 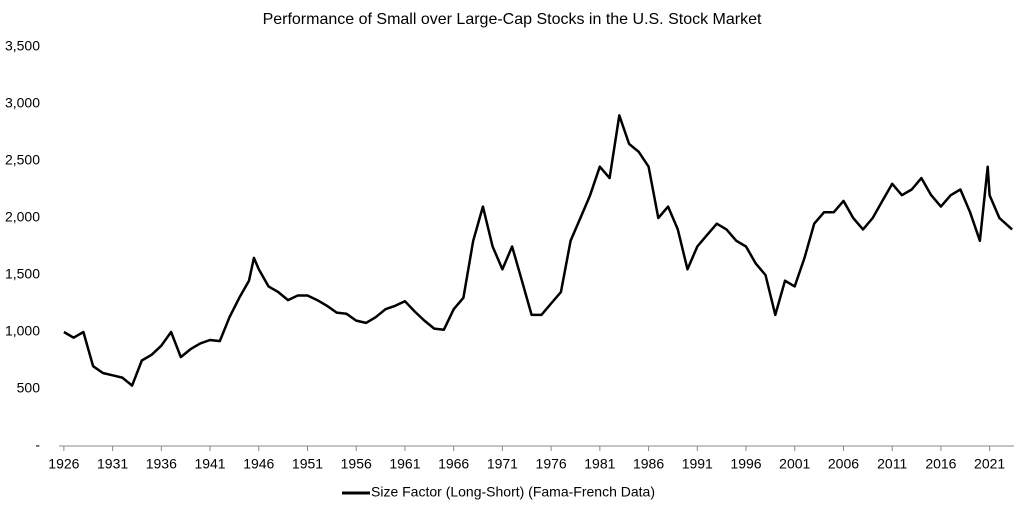 I want to click on x-tick-label: 1926, so click(x=63, y=464).